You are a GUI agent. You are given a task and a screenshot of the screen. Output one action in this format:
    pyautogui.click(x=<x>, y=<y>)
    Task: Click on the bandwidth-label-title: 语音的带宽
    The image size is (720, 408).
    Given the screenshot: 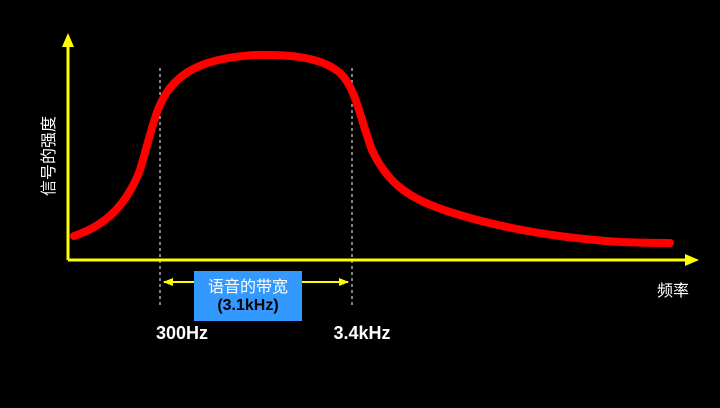 What is the action you would take?
    pyautogui.click(x=247, y=286)
    